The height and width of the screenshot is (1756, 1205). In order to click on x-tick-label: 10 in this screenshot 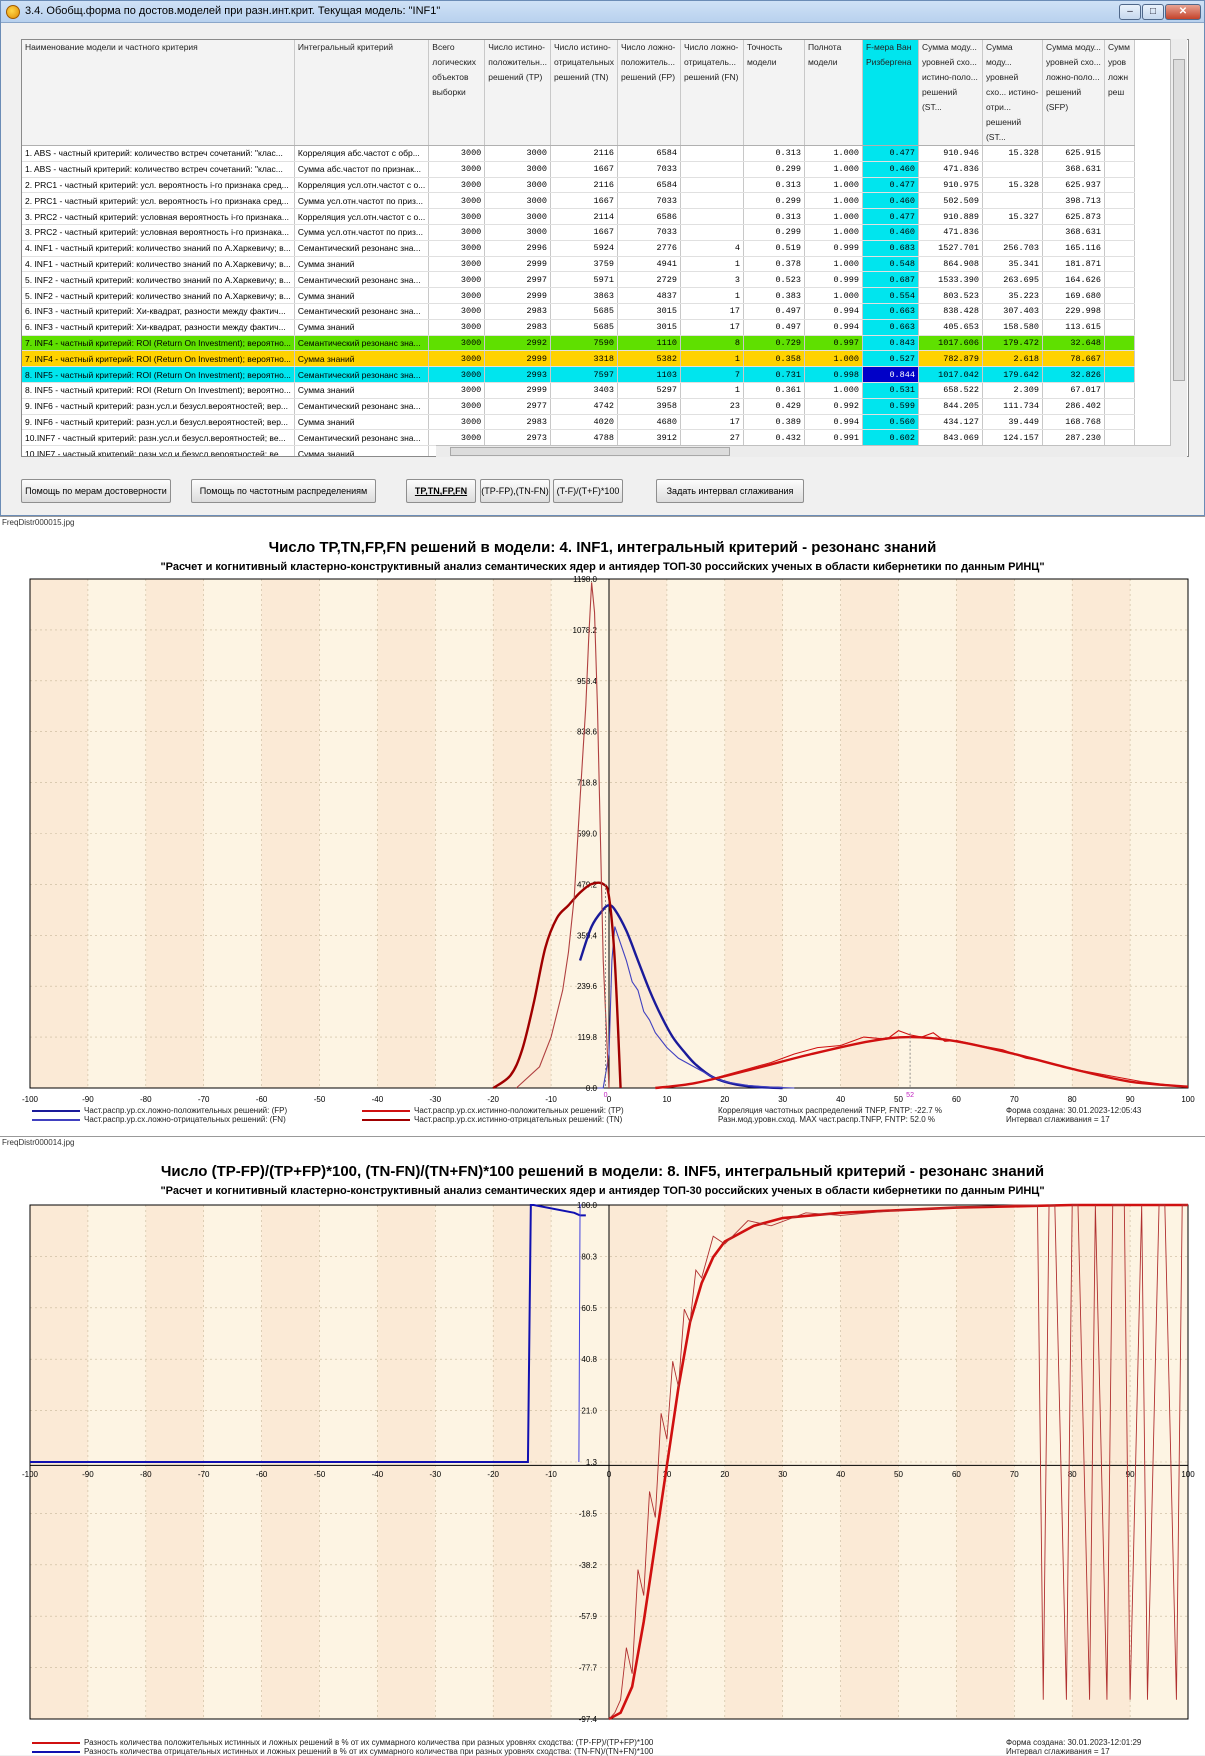, I will do `click(666, 1474)`.